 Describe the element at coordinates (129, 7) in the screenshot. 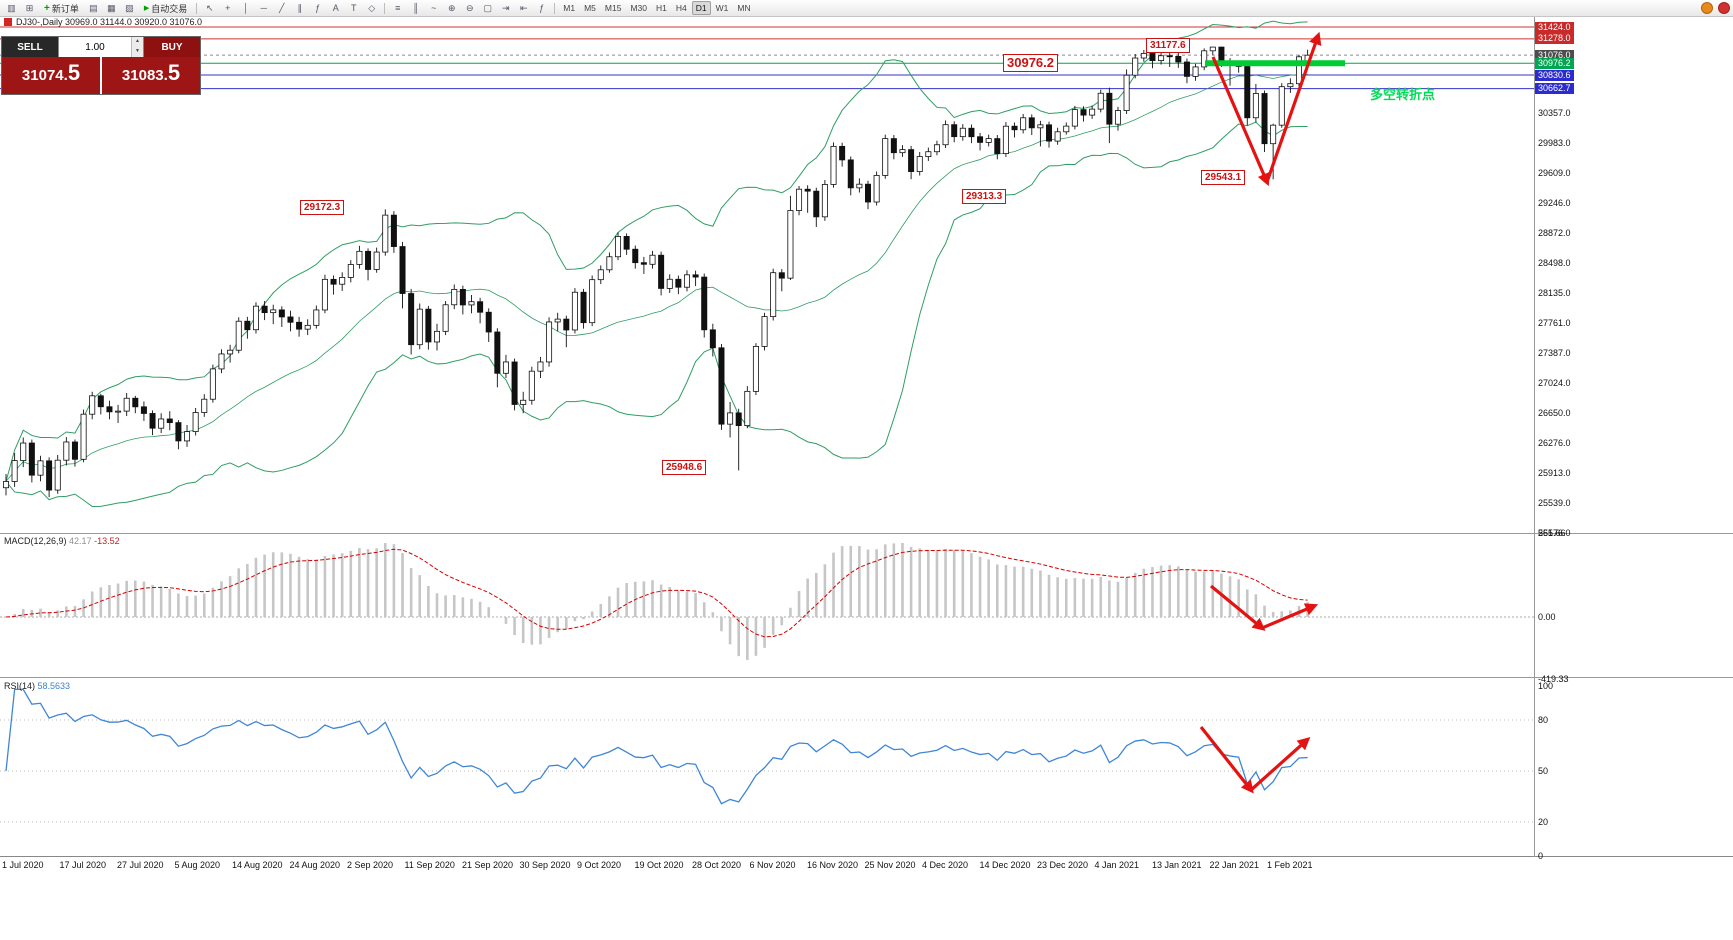

I see `navigator-icon: ▧` at that location.